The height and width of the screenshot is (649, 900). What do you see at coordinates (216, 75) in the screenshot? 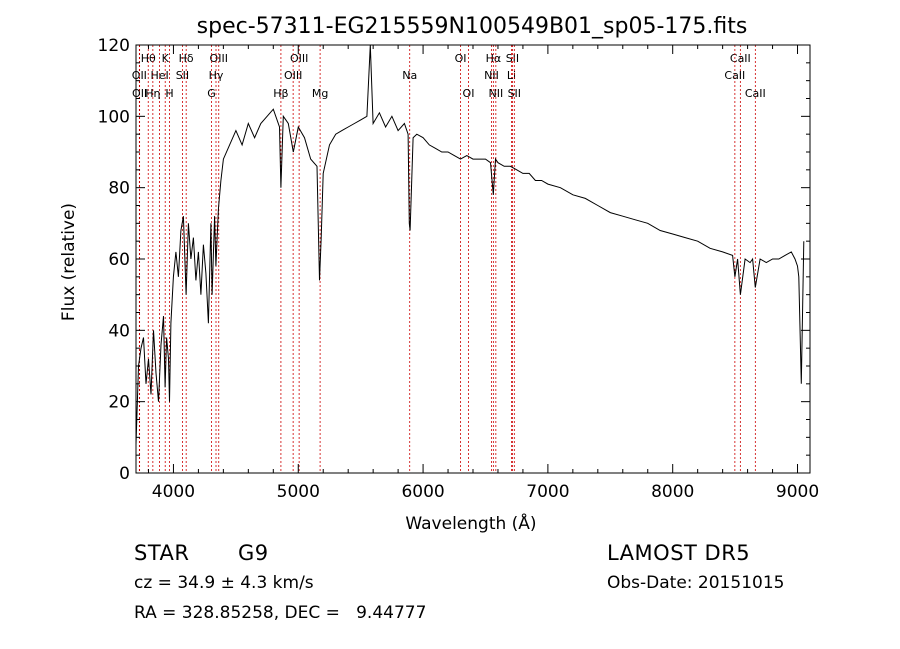
I see `line-label-10: Hγ` at bounding box center [216, 75].